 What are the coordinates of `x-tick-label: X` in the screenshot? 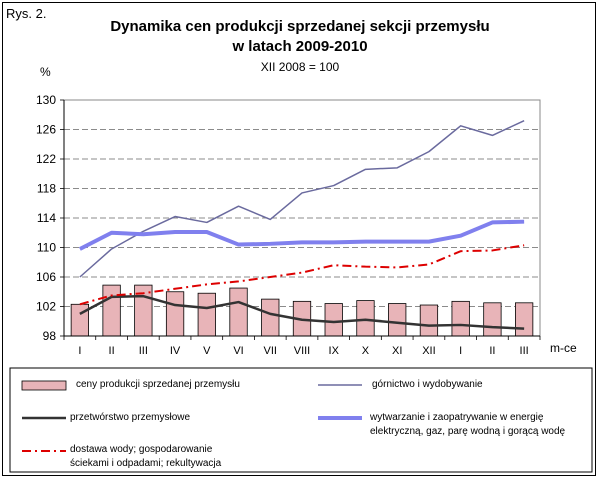 It's located at (366, 351).